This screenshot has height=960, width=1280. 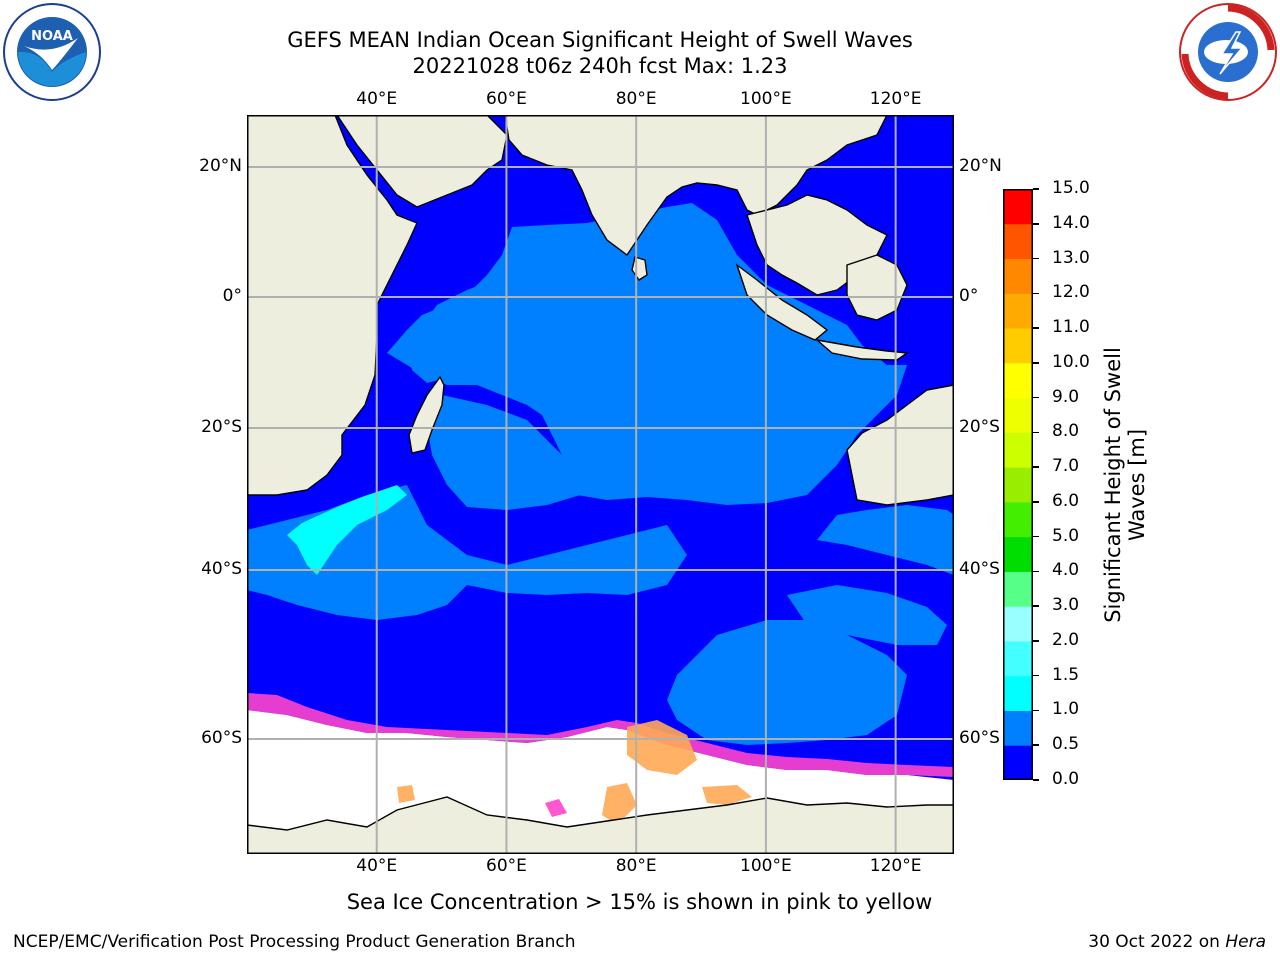 I want to click on colorbar-tick-label: 1.5, so click(x=1066, y=674).